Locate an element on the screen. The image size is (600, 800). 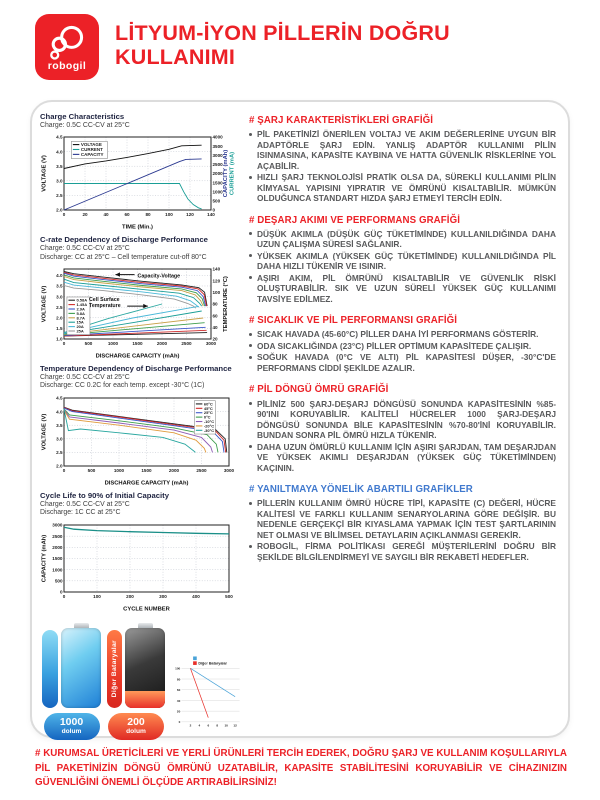
chart-title: Cycle Life to 90% of Initial Capacity is located at coordinates (105, 495).